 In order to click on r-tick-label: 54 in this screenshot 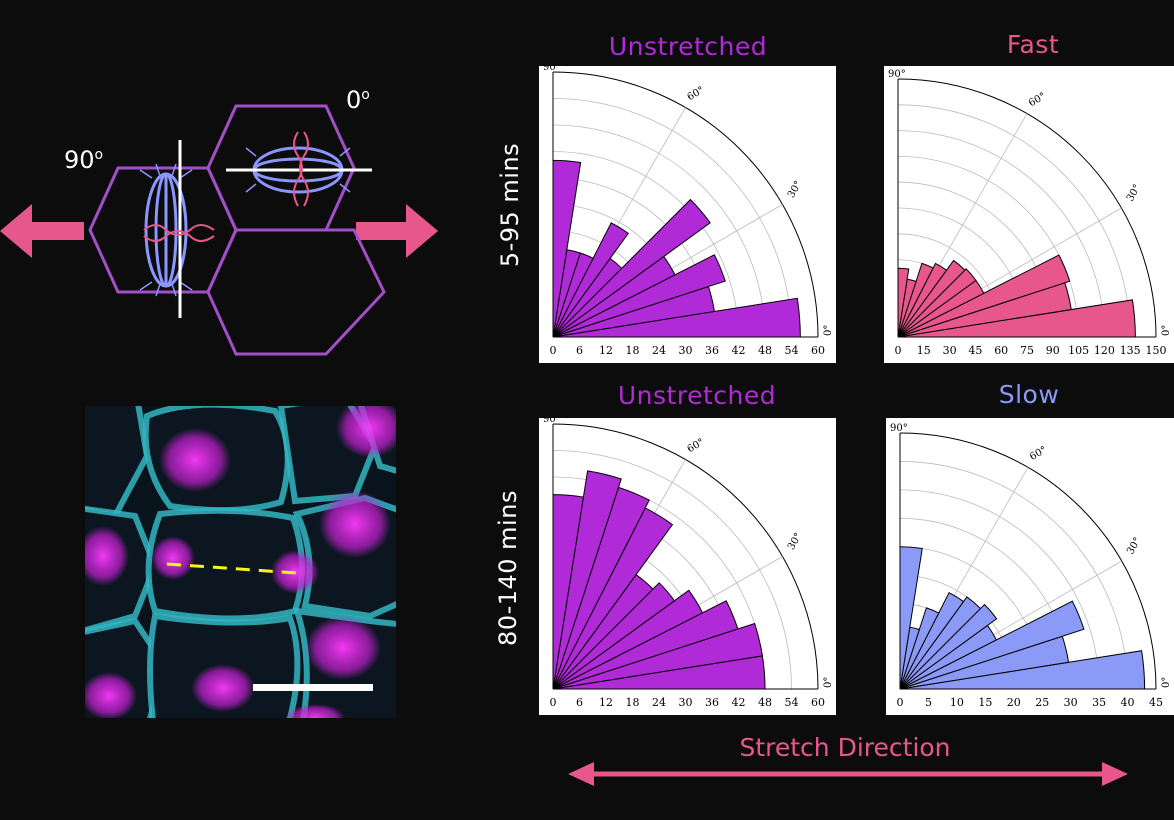, I will do `click(792, 350)`.